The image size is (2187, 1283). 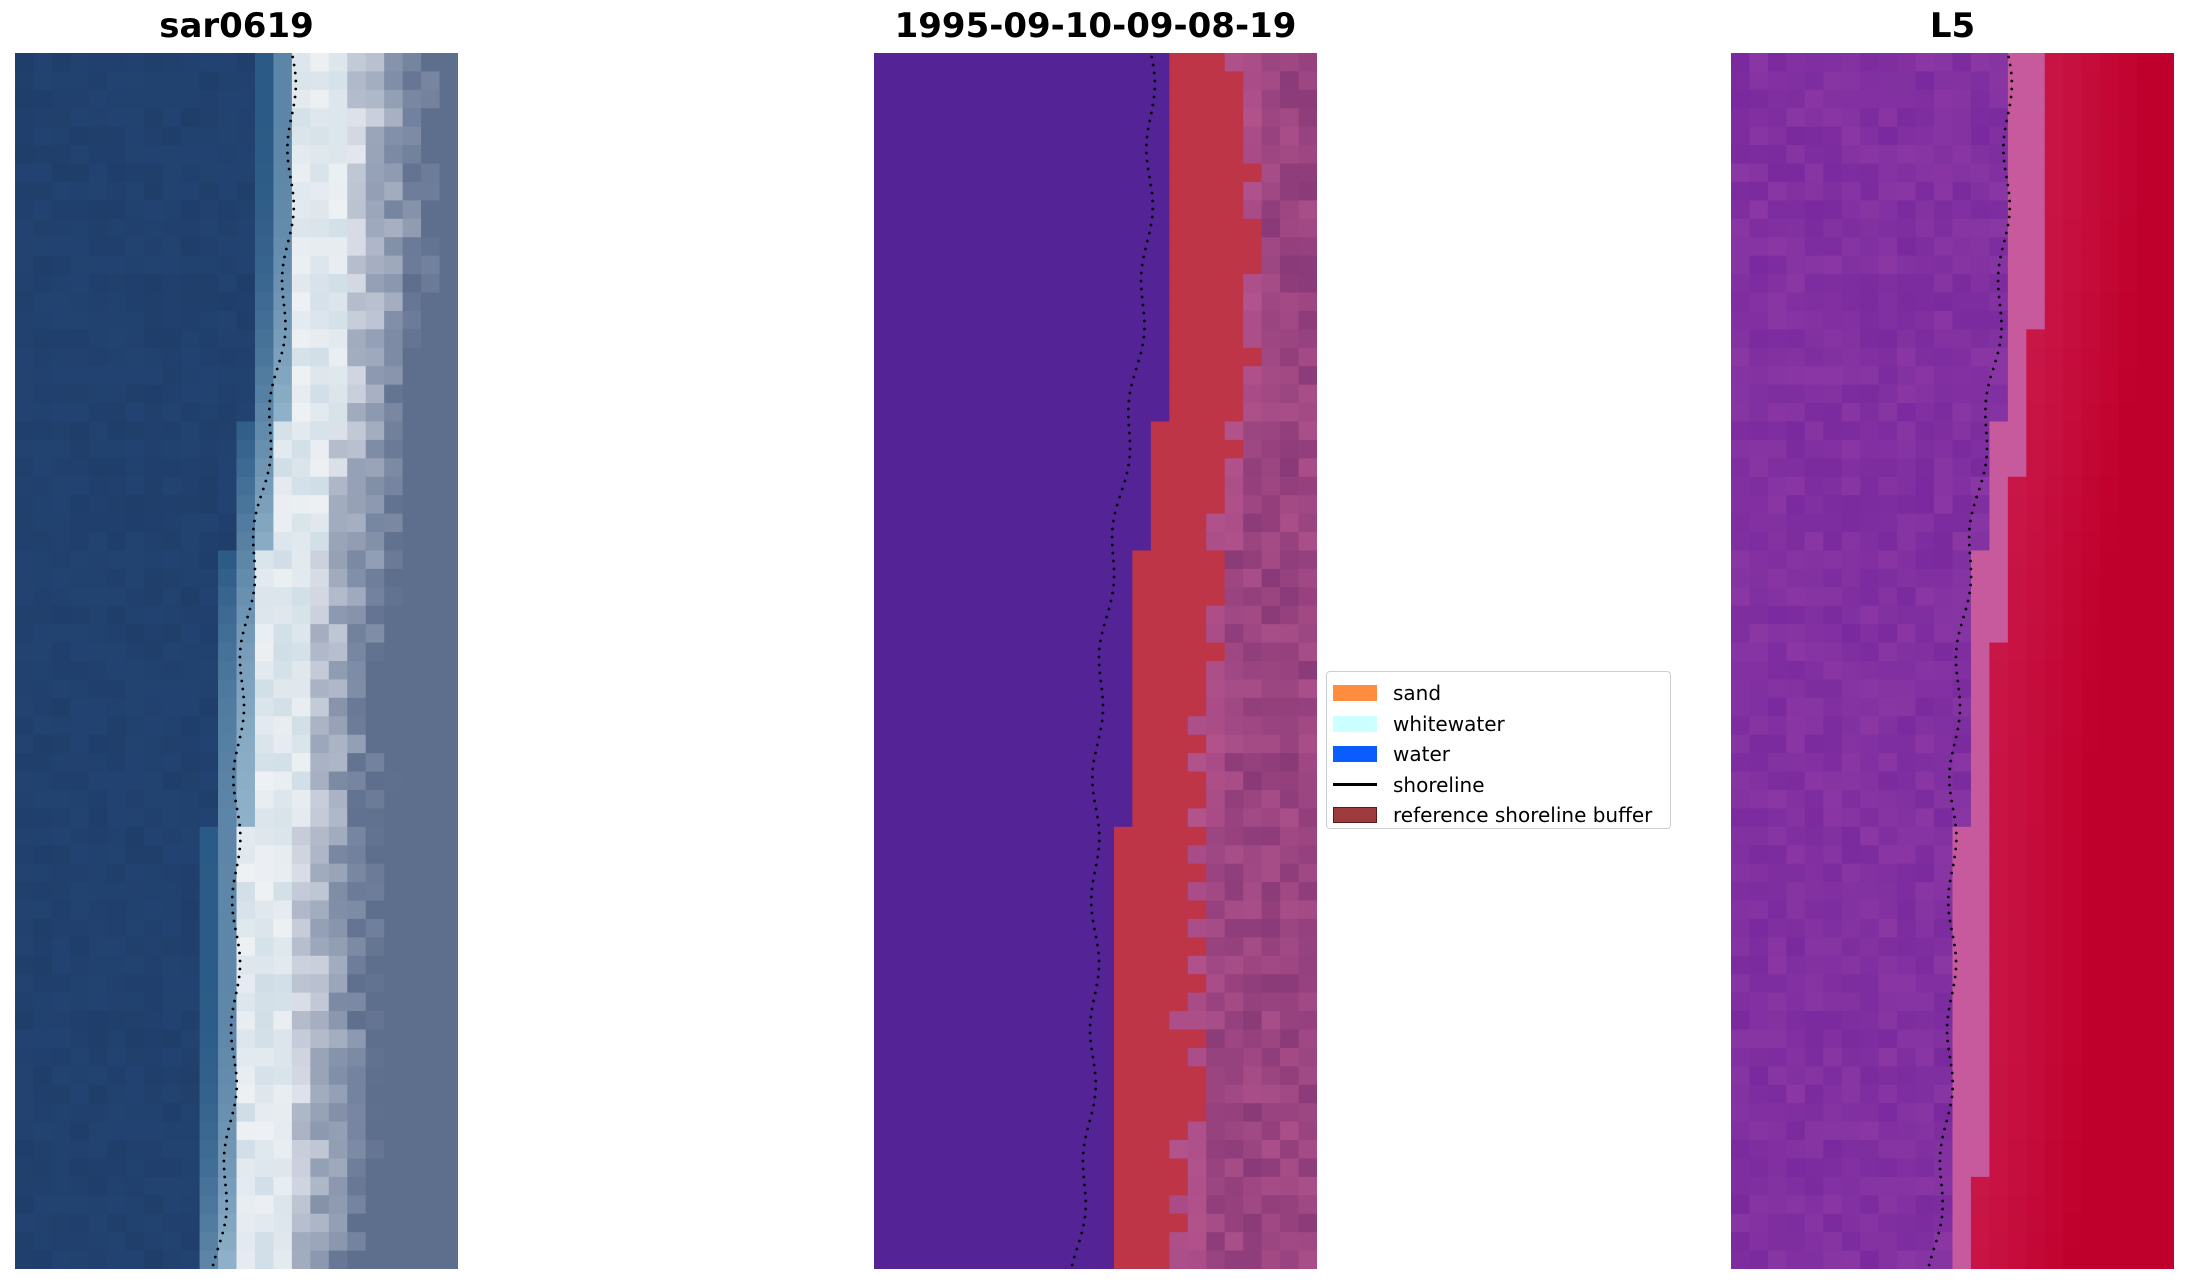 What do you see at coordinates (1355, 754) in the screenshot?
I see `legend-swatch-water` at bounding box center [1355, 754].